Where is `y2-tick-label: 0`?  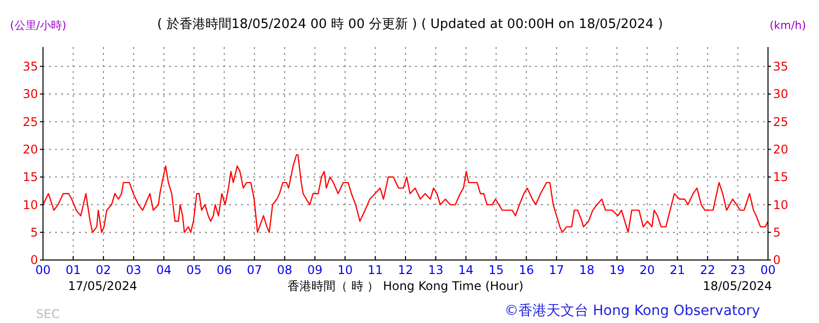
y2-tick-label: 0 is located at coordinates (777, 260).